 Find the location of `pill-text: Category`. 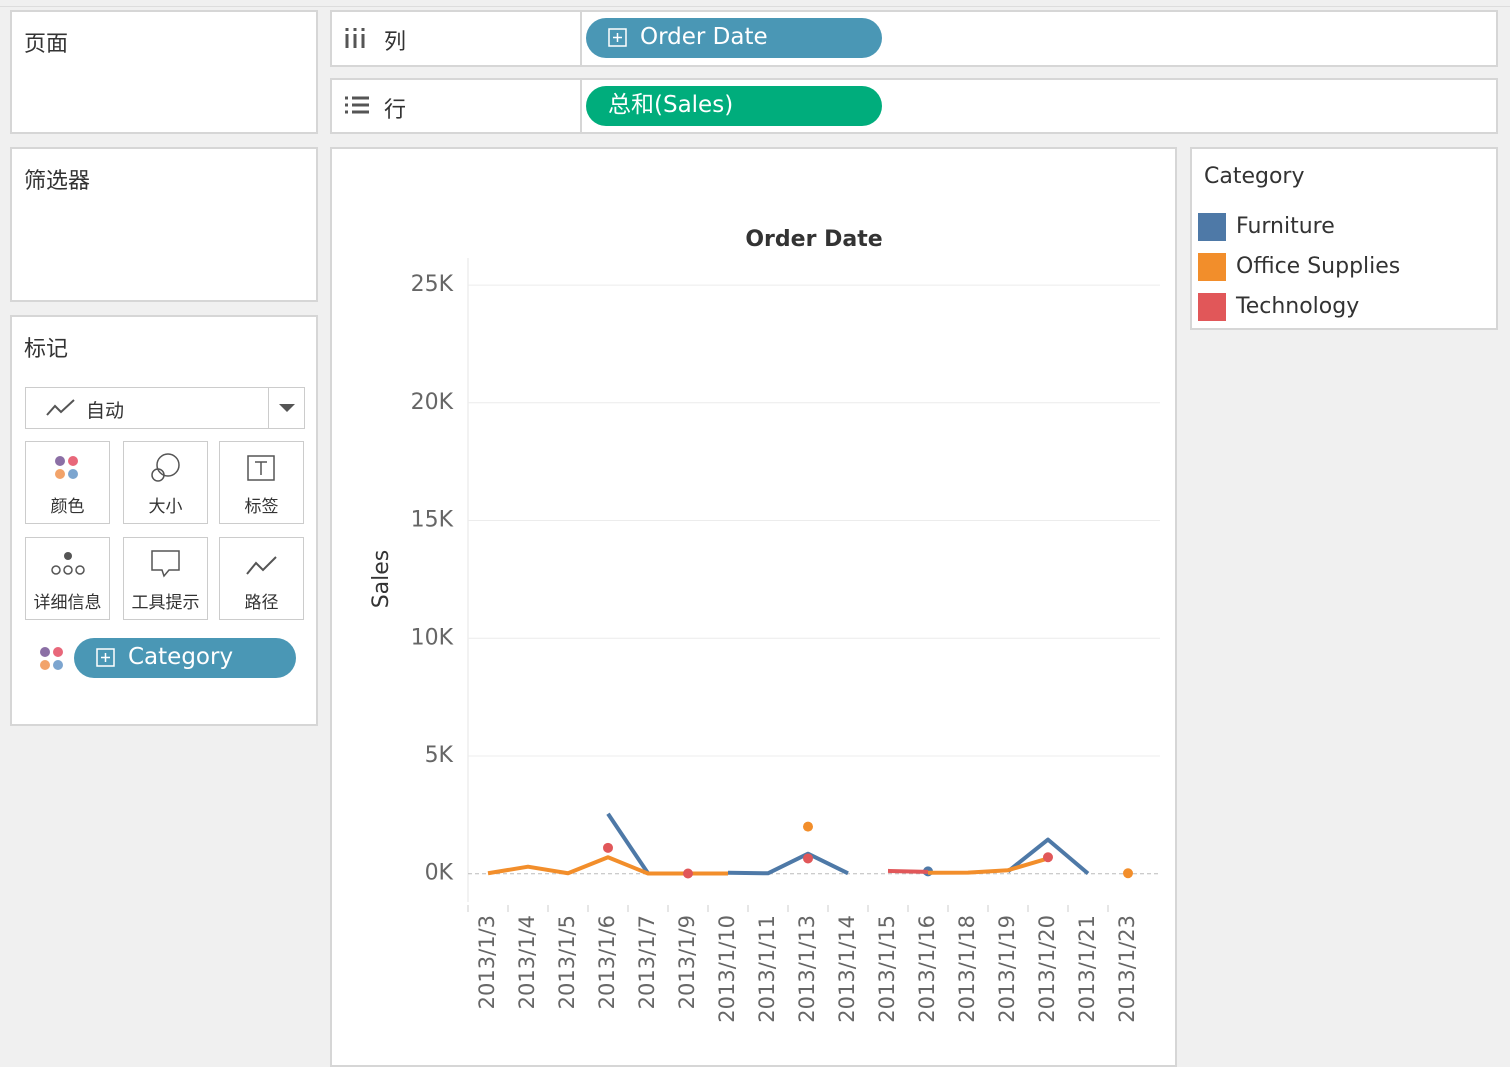

pill-text: Category is located at coordinates (181, 657).